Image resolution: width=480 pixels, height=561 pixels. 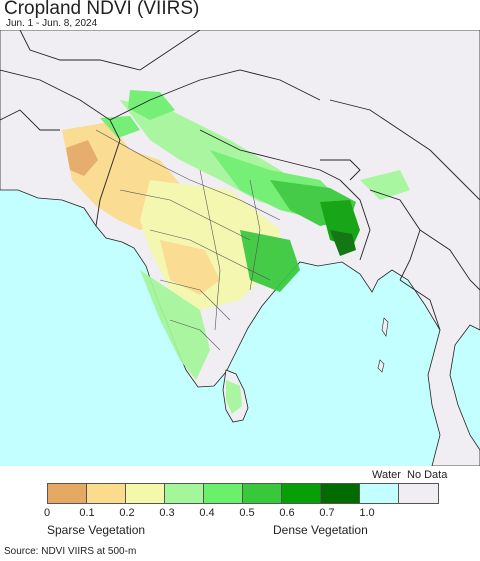 What do you see at coordinates (52, 23) in the screenshot?
I see `date-range: Jun. 1 - Jun. 8, 2024` at bounding box center [52, 23].